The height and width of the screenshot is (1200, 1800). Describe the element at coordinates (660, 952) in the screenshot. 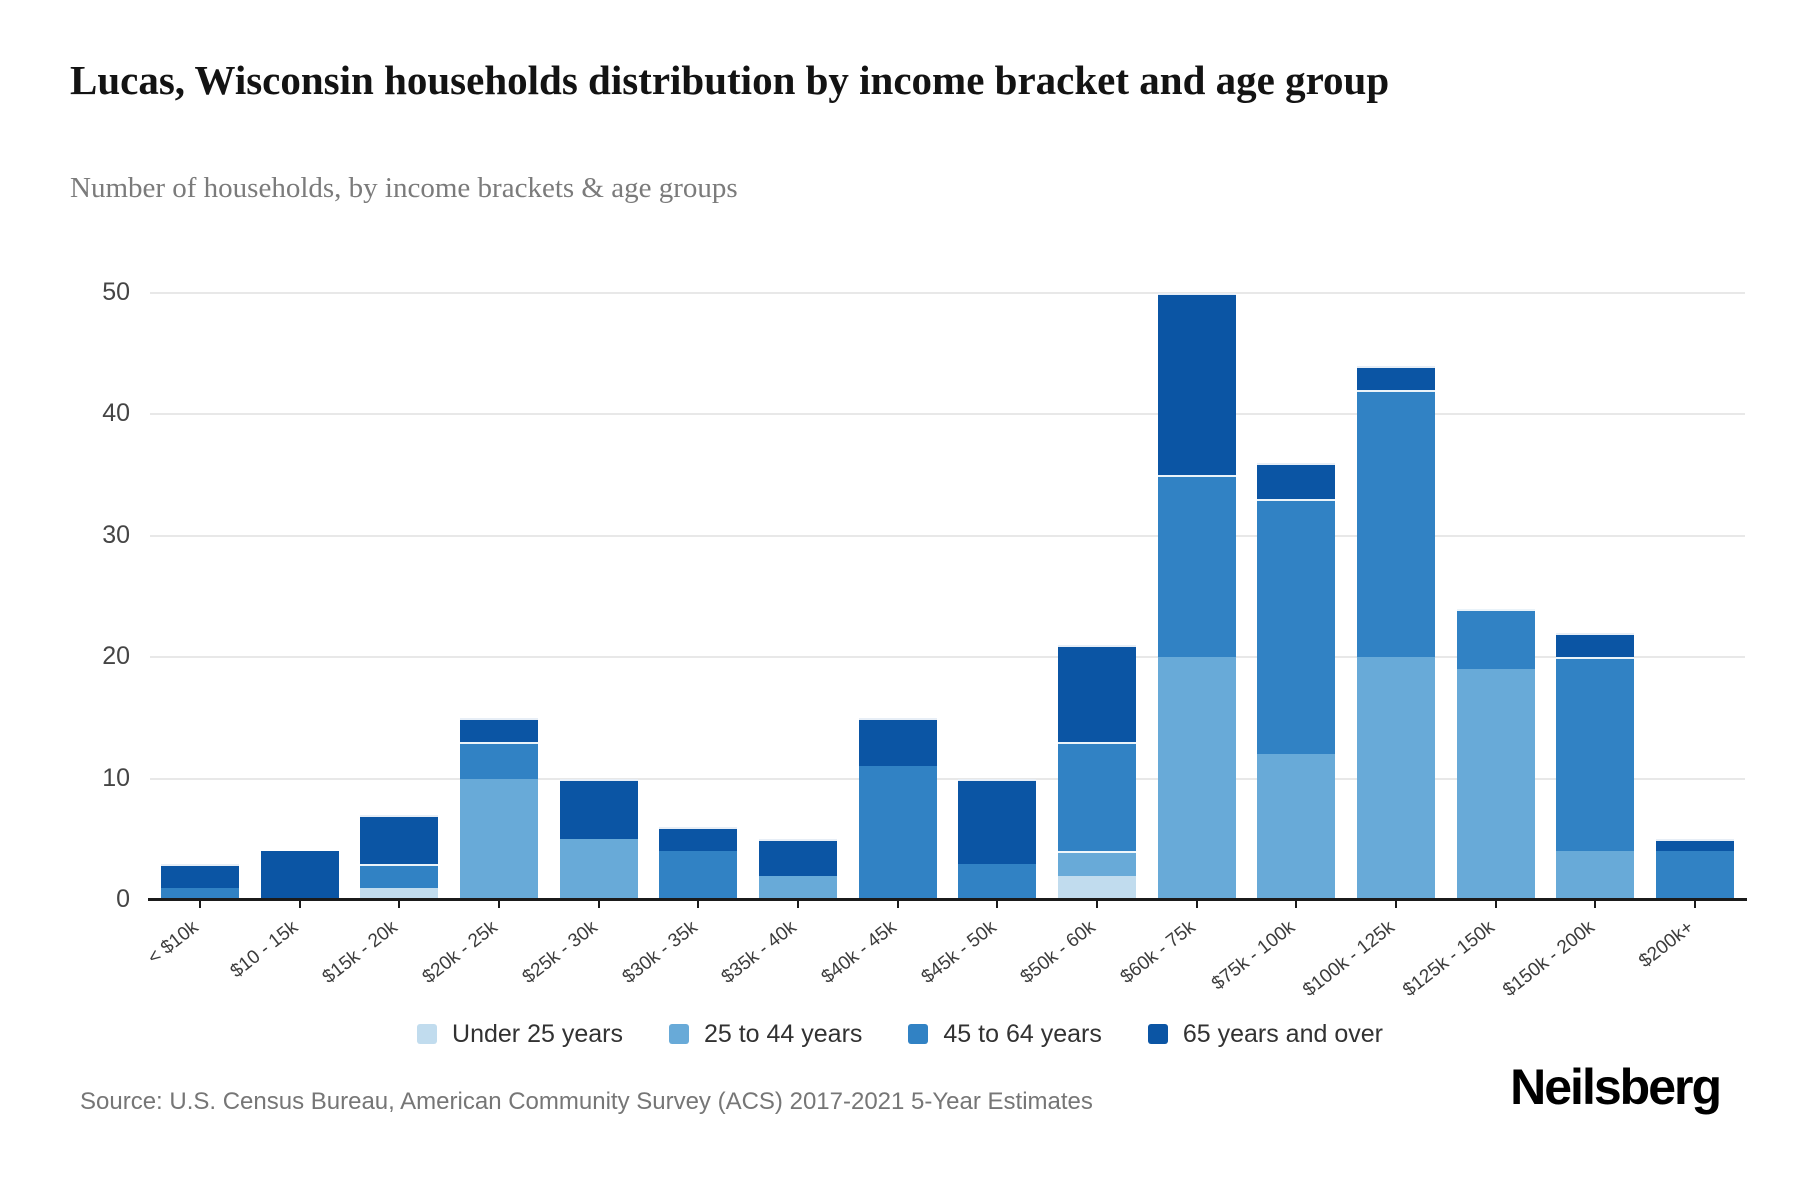

I see `x-axis-tick-label-text: $30k - 35k` at that location.